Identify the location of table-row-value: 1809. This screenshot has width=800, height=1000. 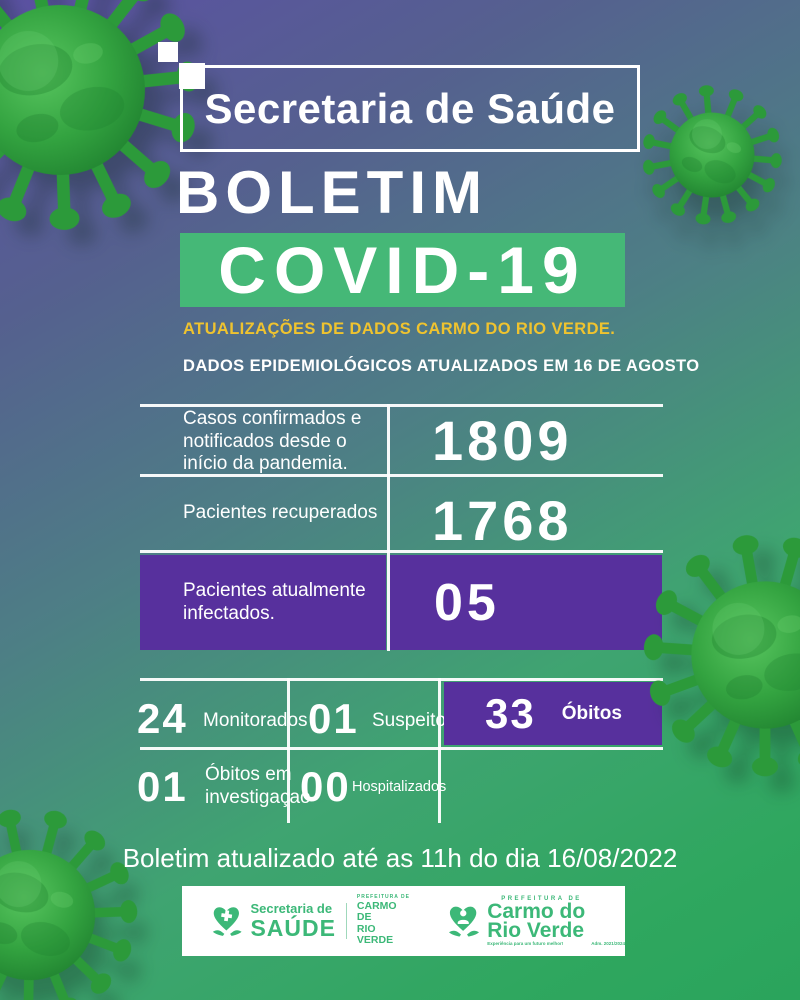
(502, 440).